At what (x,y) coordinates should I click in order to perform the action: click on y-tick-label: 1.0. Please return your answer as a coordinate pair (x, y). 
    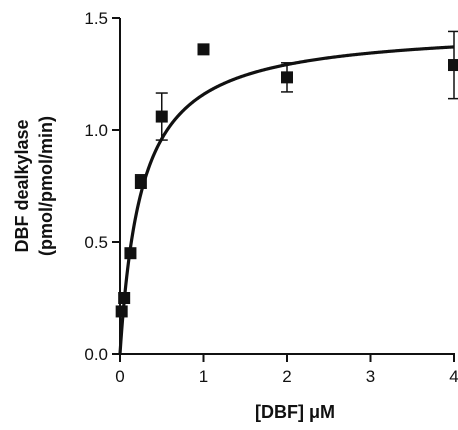
    Looking at the image, I should click on (96, 130).